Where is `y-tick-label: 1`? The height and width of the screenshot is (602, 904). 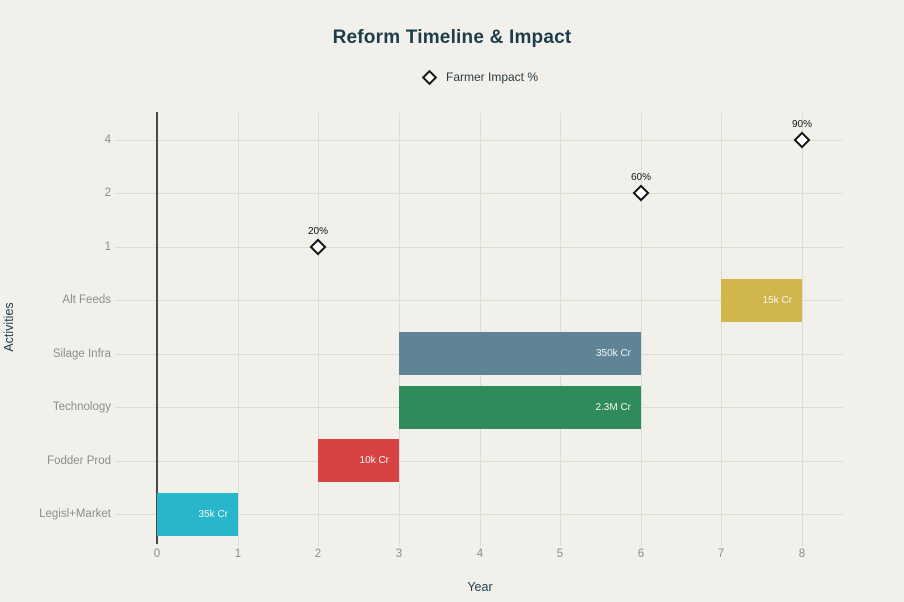 y-tick-label: 1 is located at coordinates (107, 247).